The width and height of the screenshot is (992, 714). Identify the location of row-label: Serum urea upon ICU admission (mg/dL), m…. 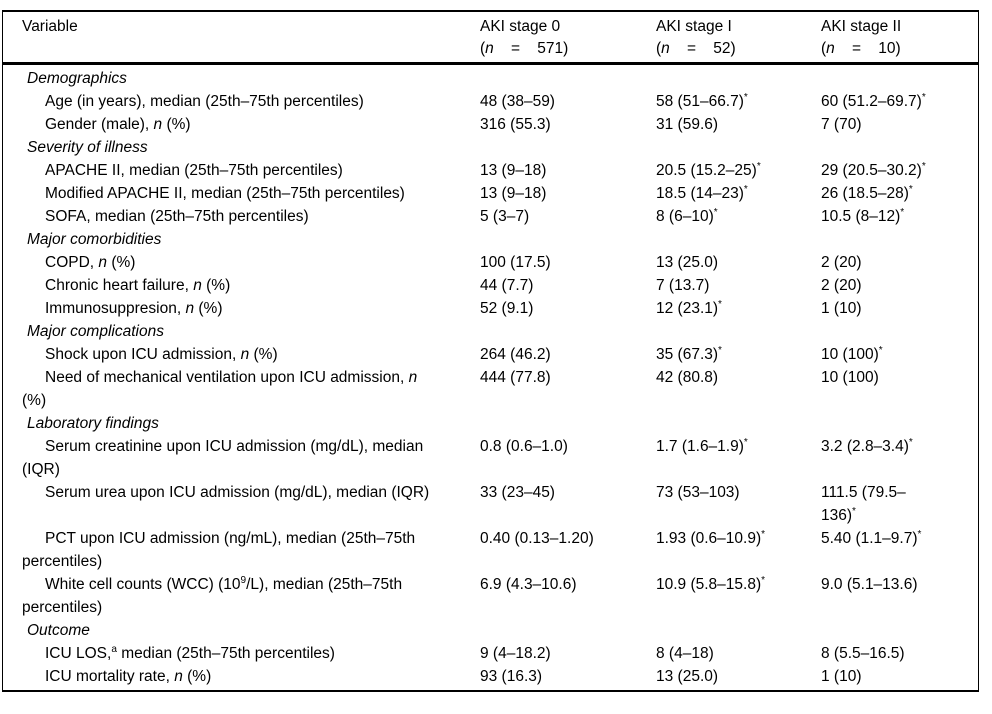
(237, 492).